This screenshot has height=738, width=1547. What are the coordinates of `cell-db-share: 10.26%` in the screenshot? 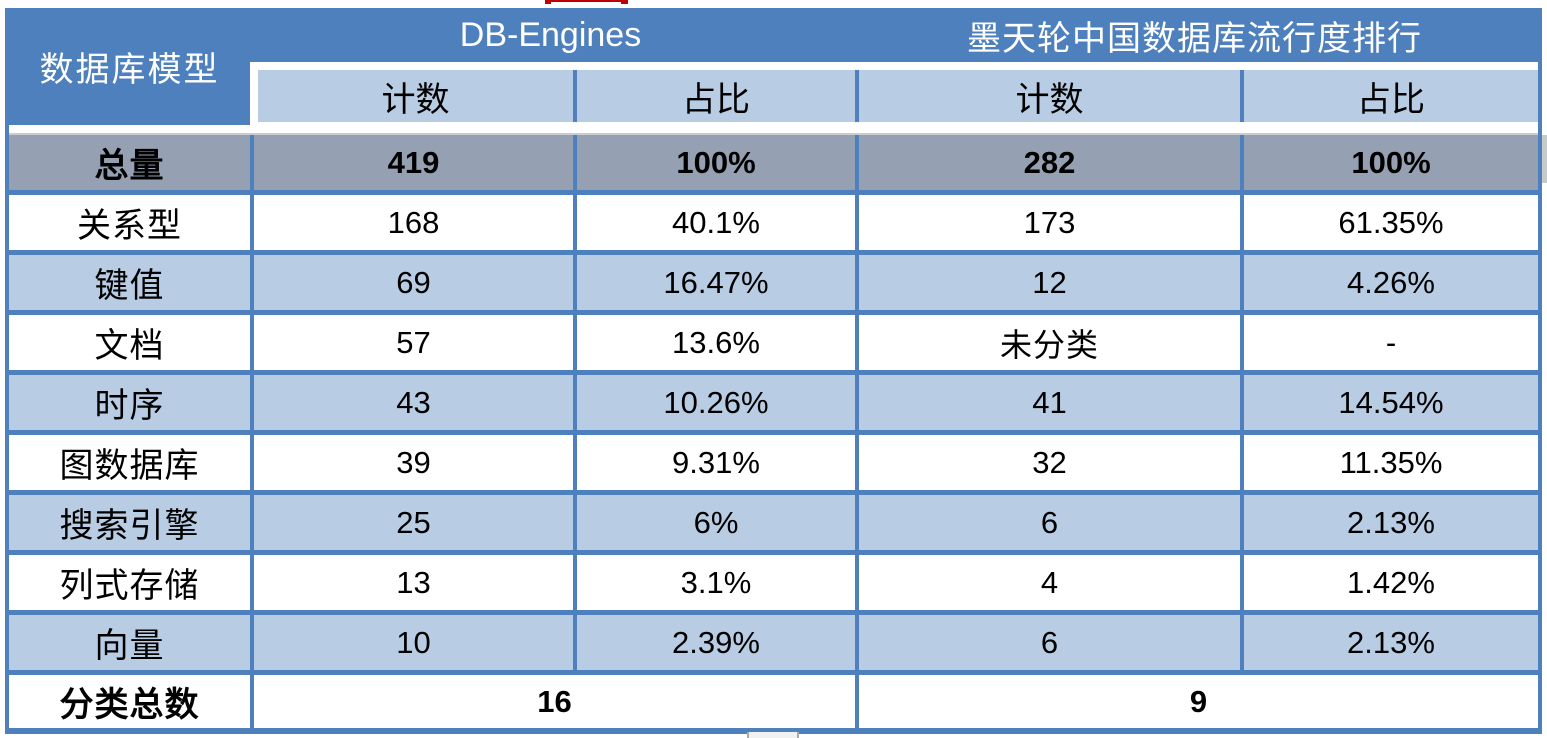 It's located at (716, 402).